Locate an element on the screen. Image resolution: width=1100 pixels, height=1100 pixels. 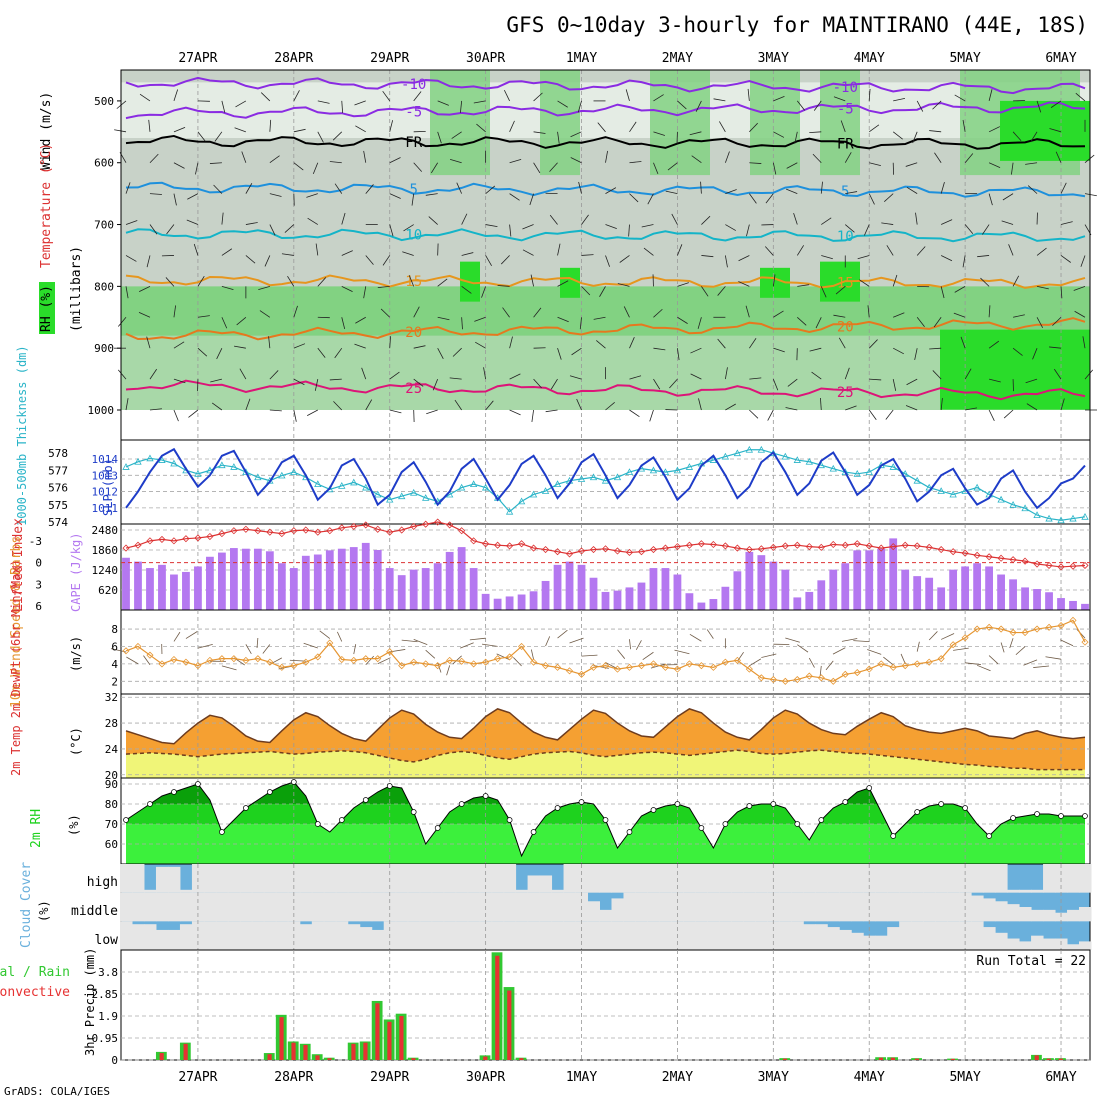
isotherm-label: -5 is located at coordinates (413, 112).